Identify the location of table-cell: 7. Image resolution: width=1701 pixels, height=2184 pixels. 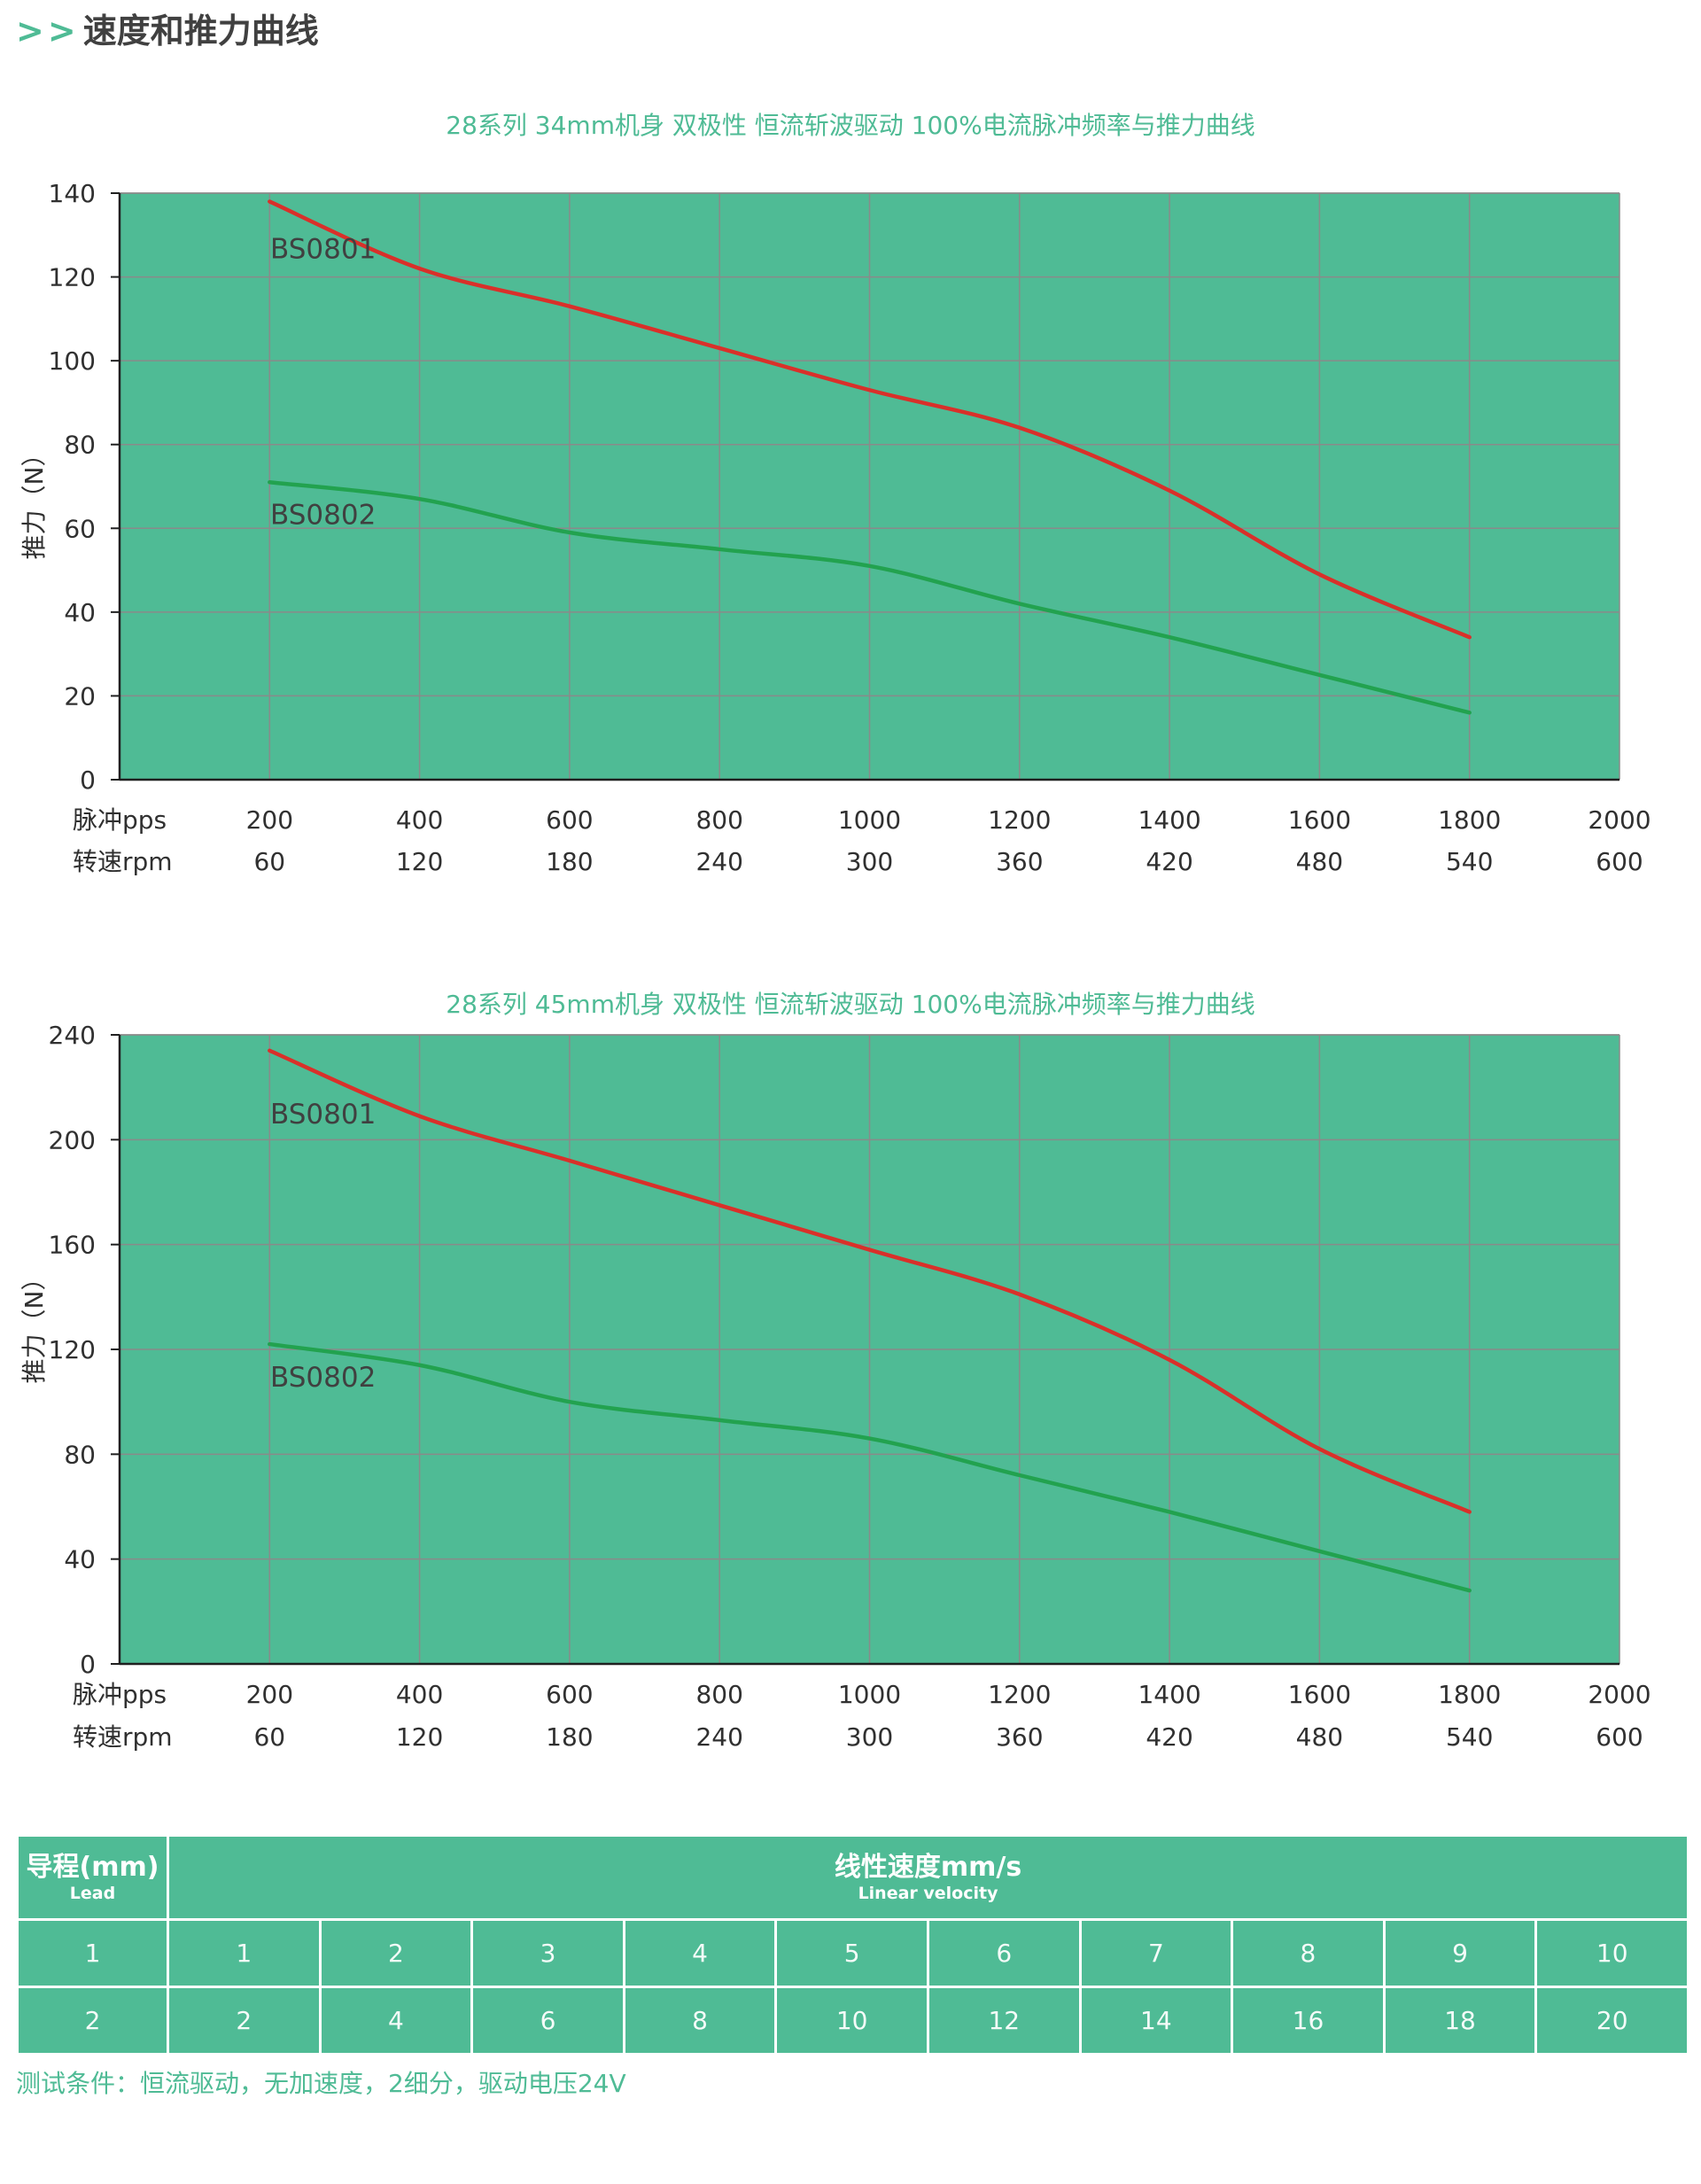
(1156, 1953).